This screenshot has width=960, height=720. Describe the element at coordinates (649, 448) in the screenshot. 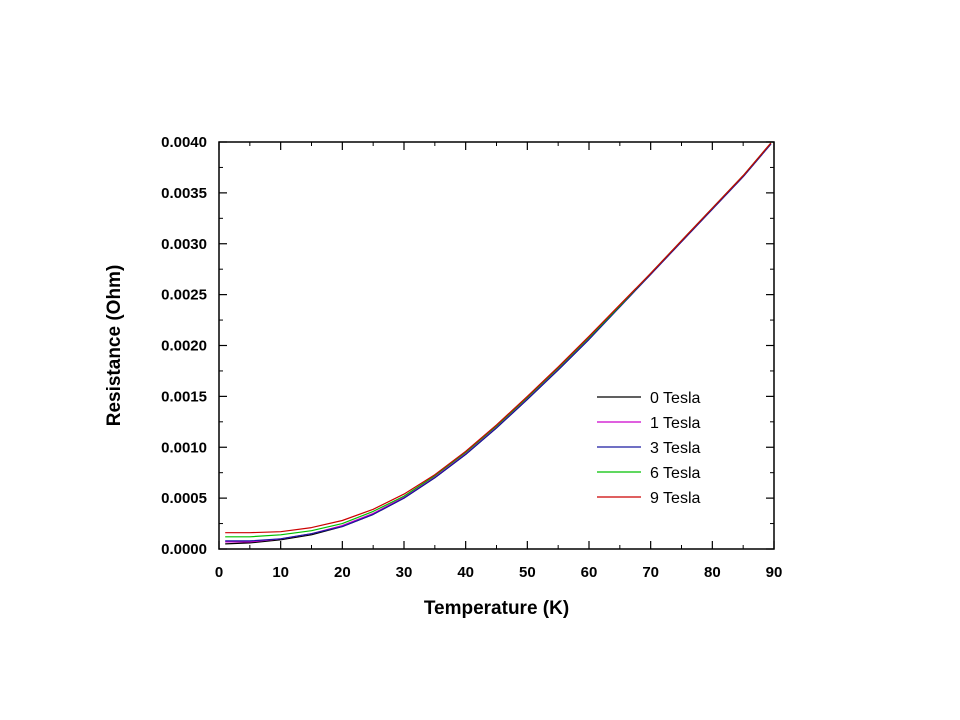

I see `legend: 0 Tesla 1 Tesla 3 Tesla 6 Tesla 9 Tesla` at that location.